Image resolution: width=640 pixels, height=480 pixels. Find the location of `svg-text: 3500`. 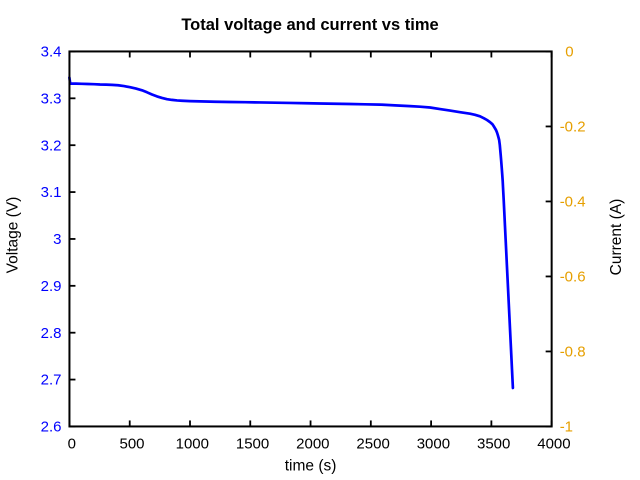

svg-text: 3500 is located at coordinates (493, 444).